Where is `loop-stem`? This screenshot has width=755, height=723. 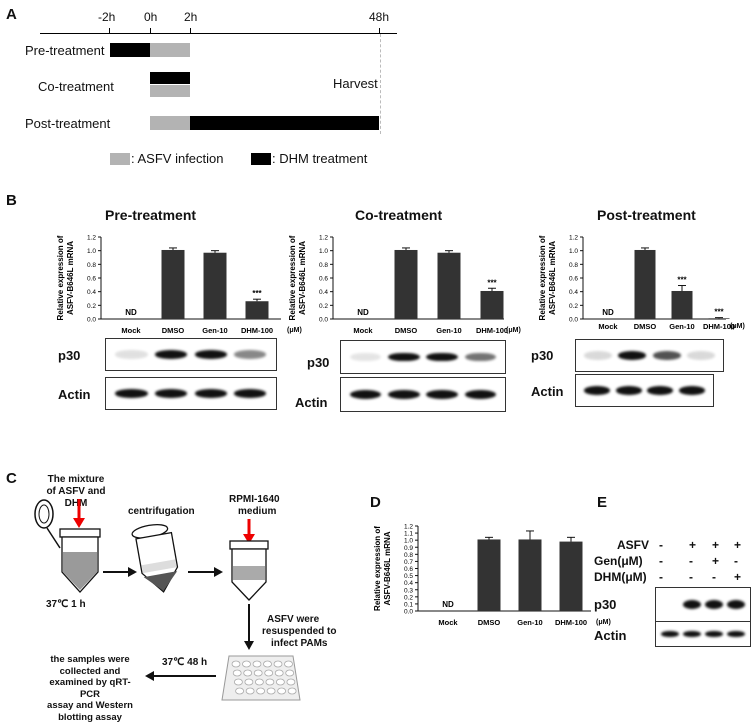
loop-stem is located at coordinates (53, 538).